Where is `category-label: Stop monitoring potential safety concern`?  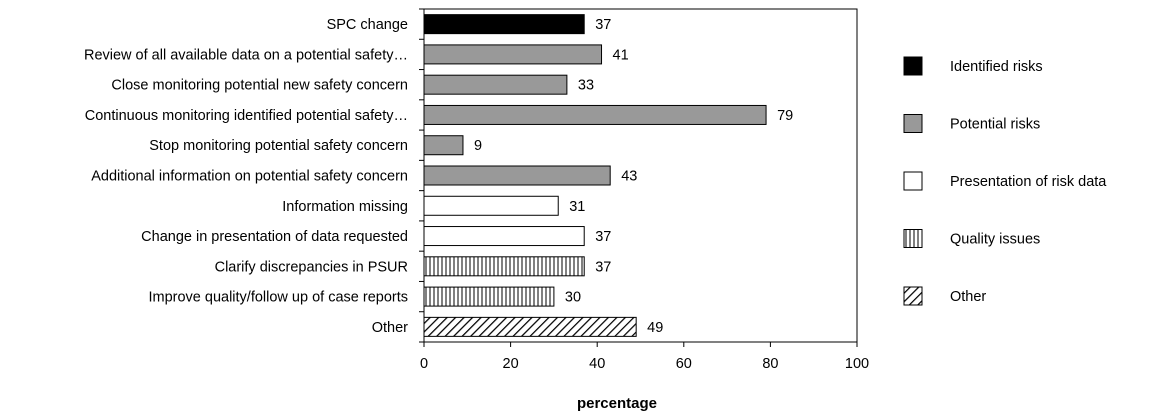 category-label: Stop monitoring potential safety concern is located at coordinates (278, 146).